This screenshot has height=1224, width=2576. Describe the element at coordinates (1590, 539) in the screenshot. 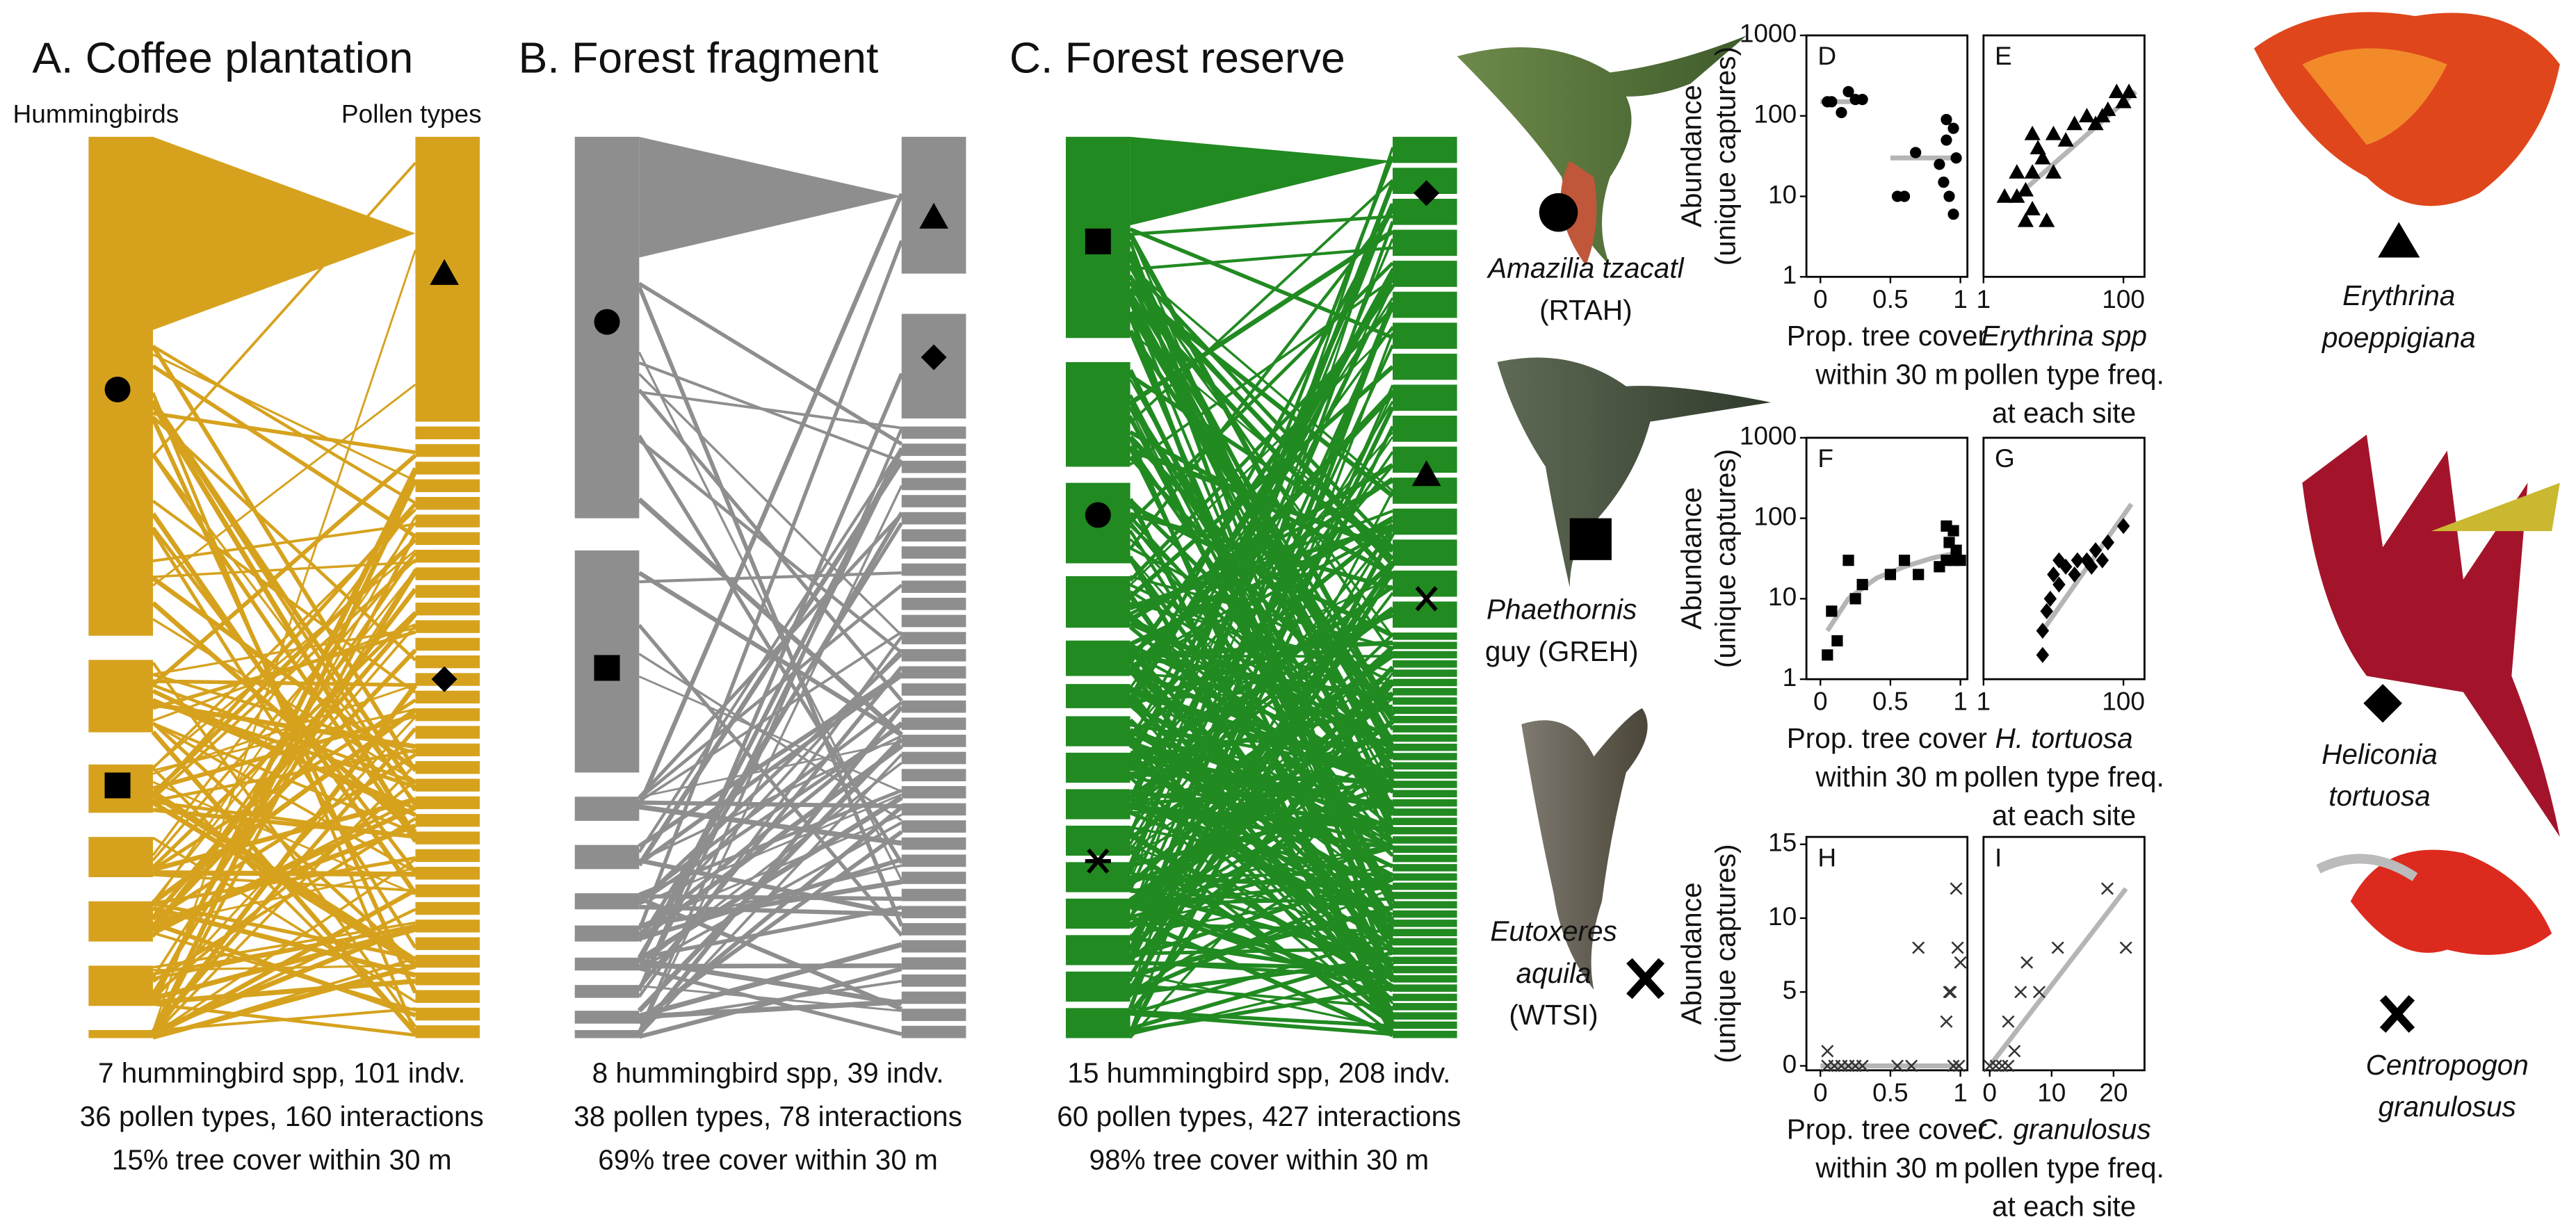

I see `species-symbol` at that location.